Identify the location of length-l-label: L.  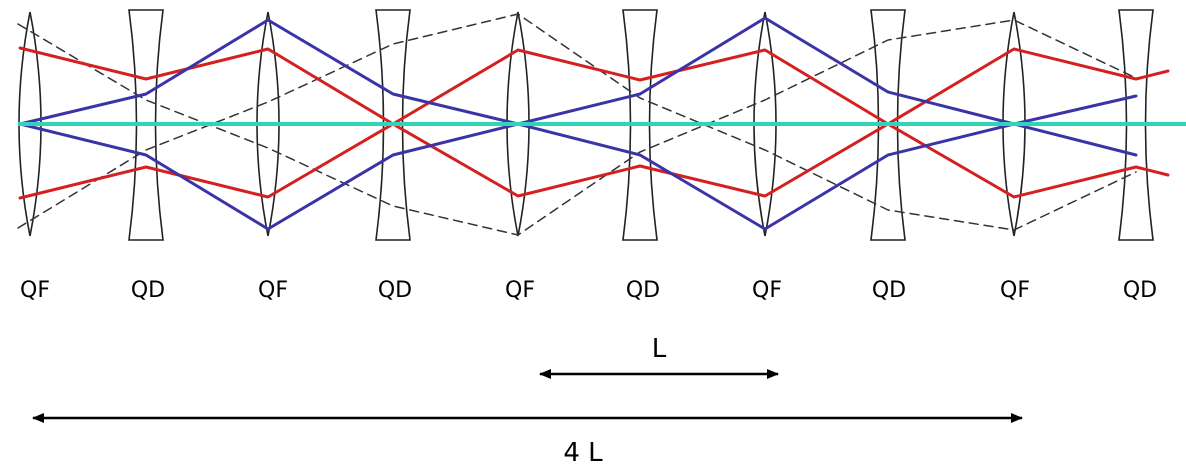
(659, 349).